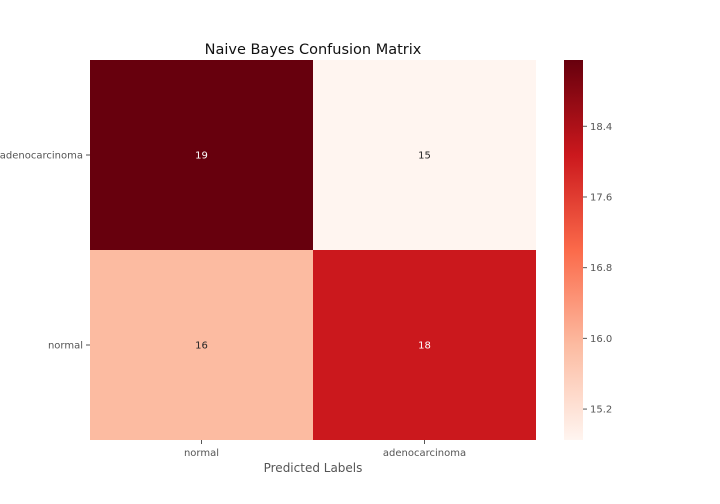 The width and height of the screenshot is (720, 504). Describe the element at coordinates (325, 449) in the screenshot. I see `x-axis-ticks: normal adenocarcinoma` at that location.